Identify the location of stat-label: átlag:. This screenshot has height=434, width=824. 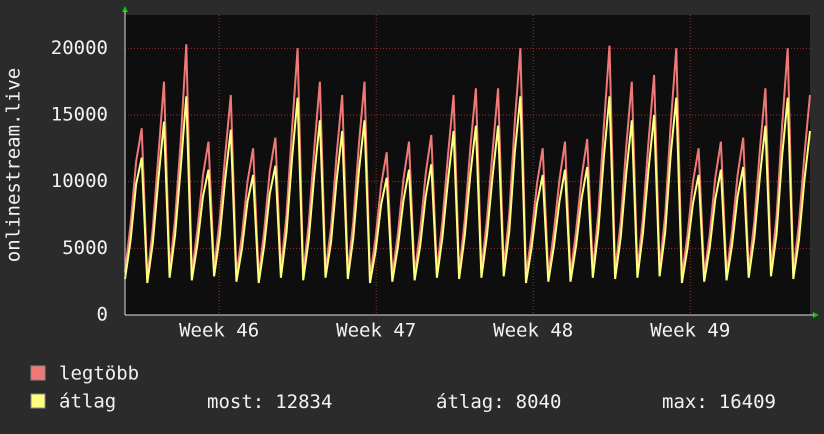
(470, 402).